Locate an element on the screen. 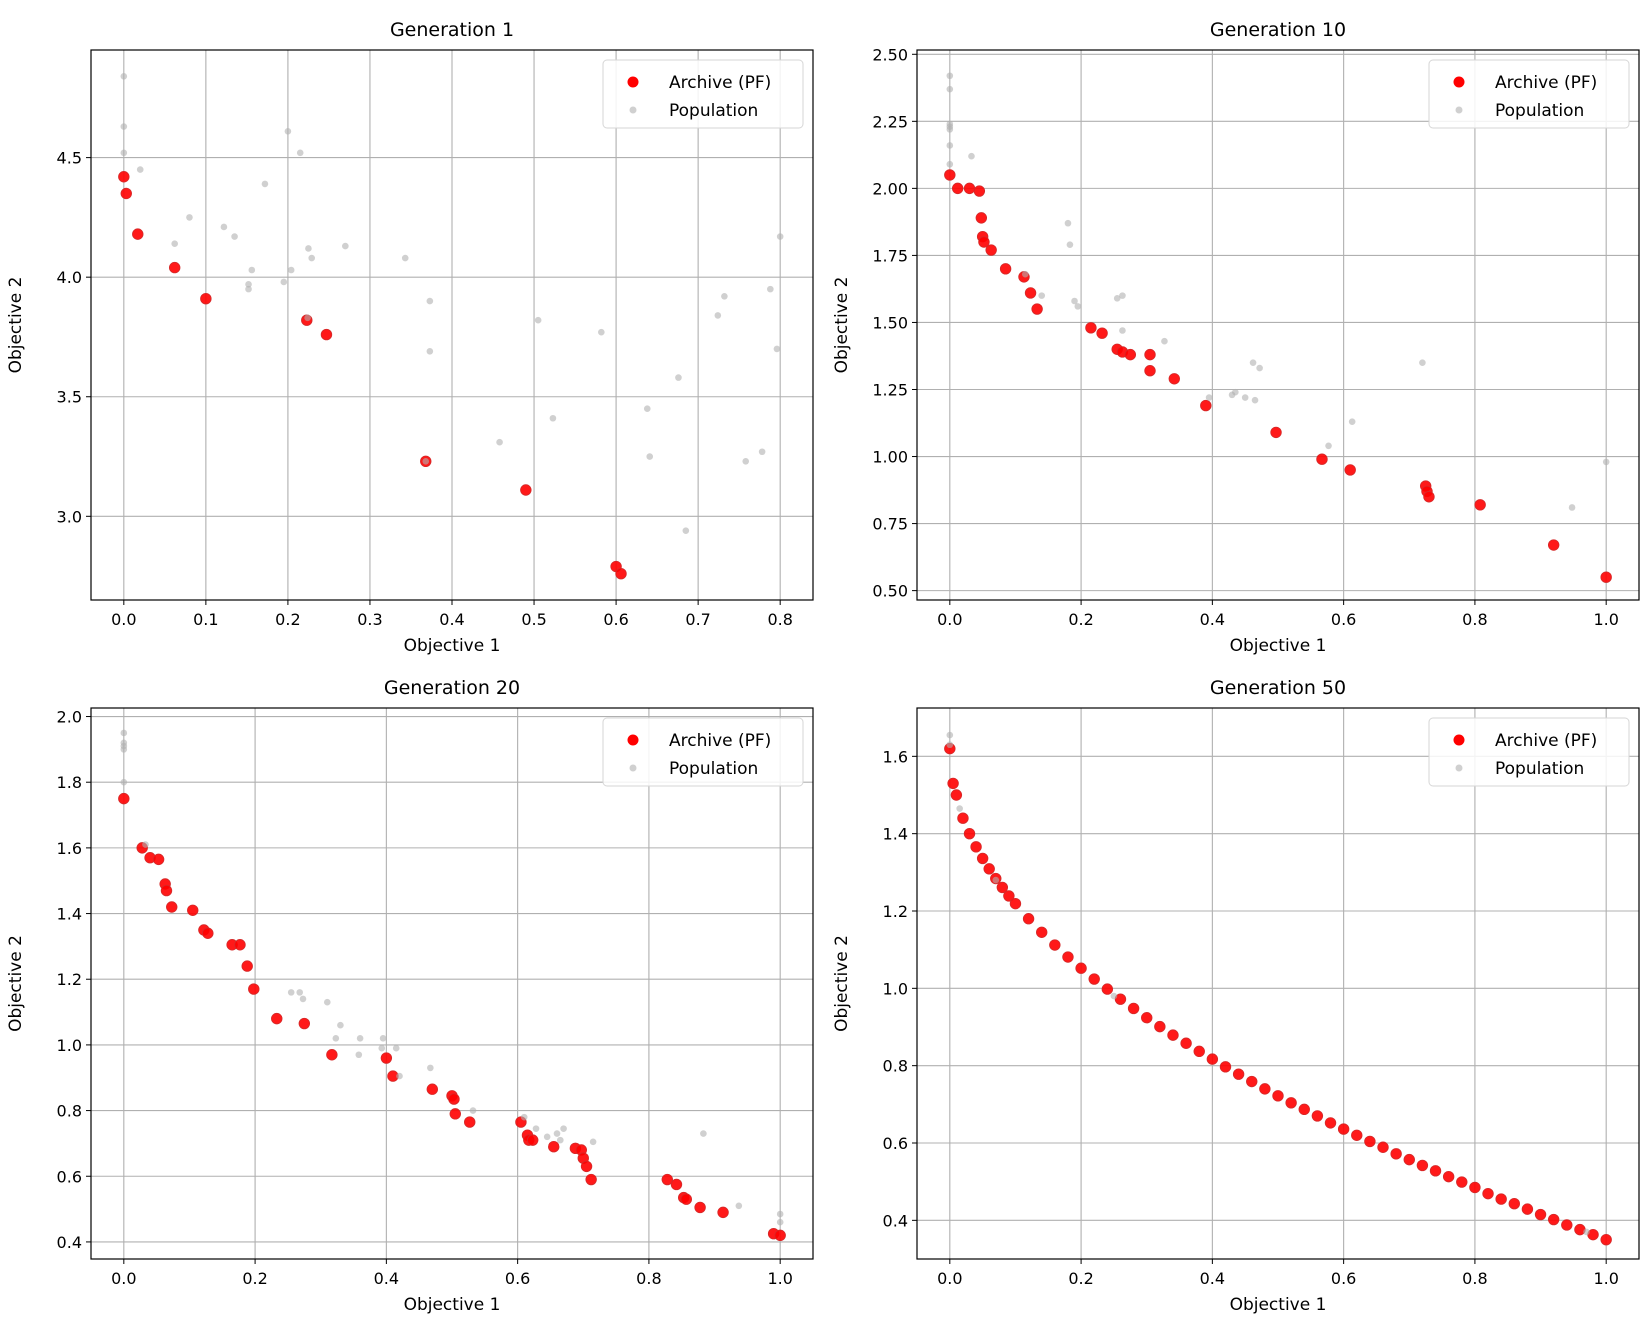 This screenshot has height=1336, width=1652. y-tick-label: 1.2 is located at coordinates (69, 979).